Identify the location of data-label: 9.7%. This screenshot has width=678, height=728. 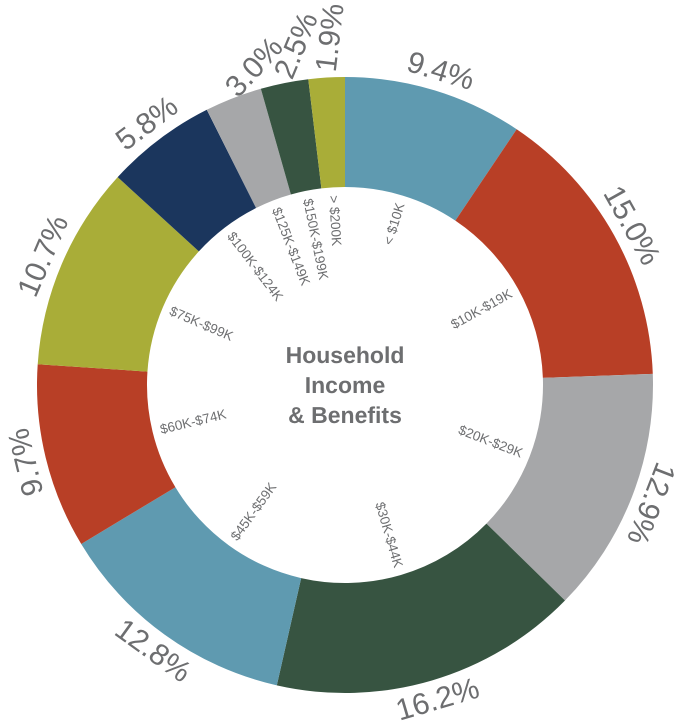
(26, 462).